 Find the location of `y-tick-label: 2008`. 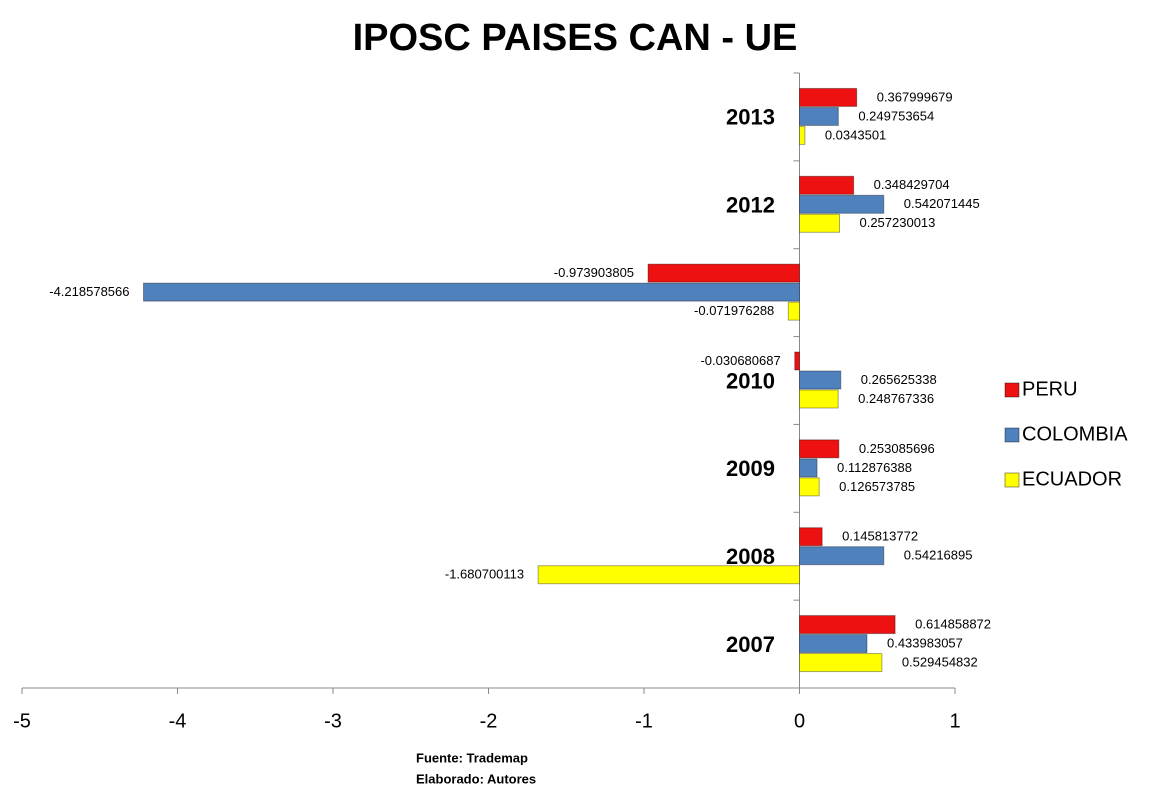

y-tick-label: 2008 is located at coordinates (750, 556).